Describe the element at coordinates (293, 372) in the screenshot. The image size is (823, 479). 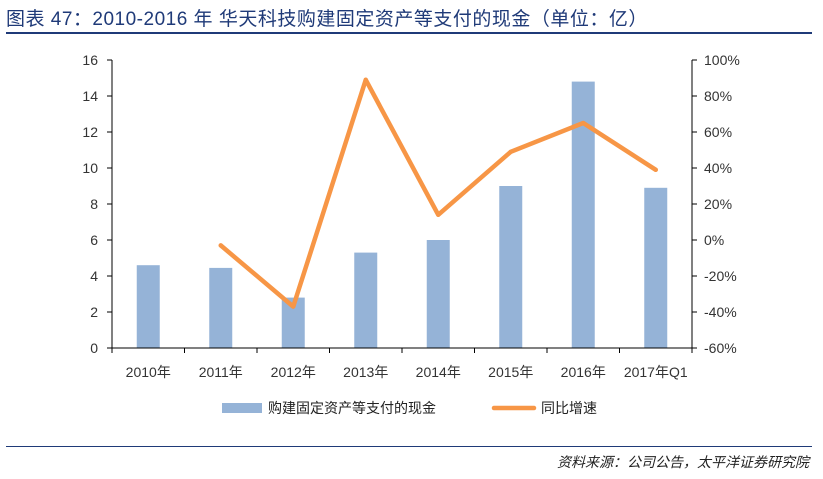
I see `x-tick-label-2: 2012年` at that location.